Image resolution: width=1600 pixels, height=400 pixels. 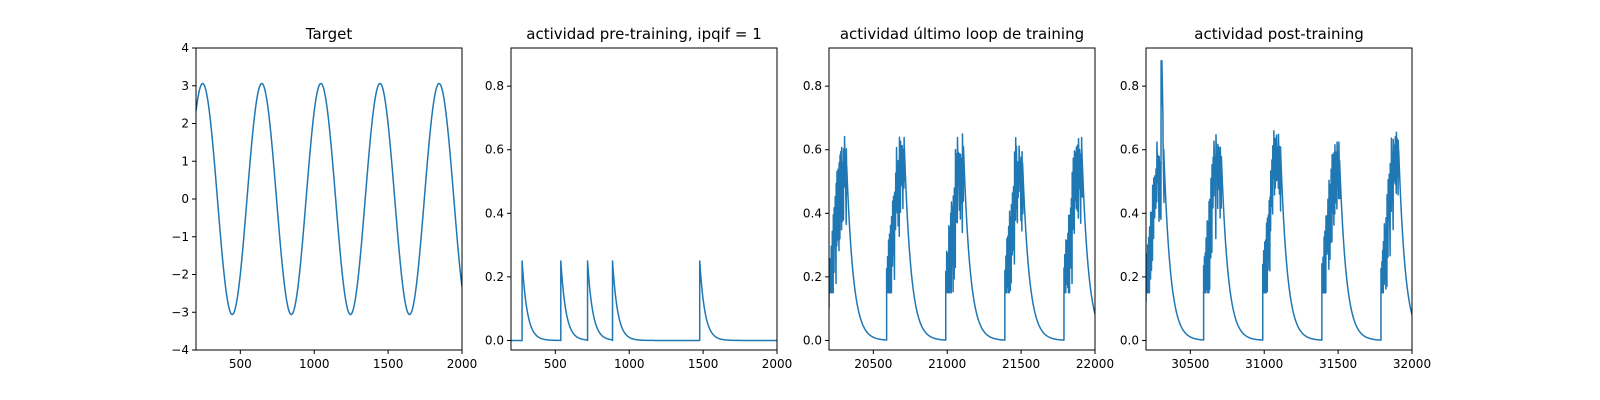 What do you see at coordinates (180, 312) in the screenshot?
I see `y-tick-label: −3` at bounding box center [180, 312].